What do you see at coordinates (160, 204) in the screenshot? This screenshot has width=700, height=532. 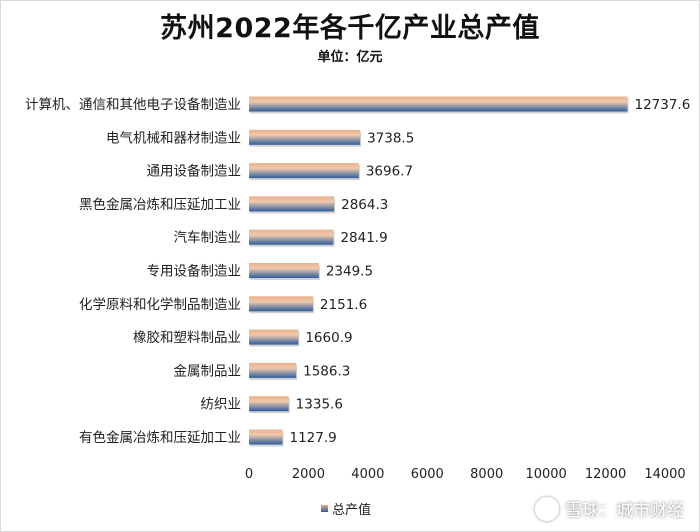 I see `category-label: 黑色金属冶炼和压延加工业` at bounding box center [160, 204].